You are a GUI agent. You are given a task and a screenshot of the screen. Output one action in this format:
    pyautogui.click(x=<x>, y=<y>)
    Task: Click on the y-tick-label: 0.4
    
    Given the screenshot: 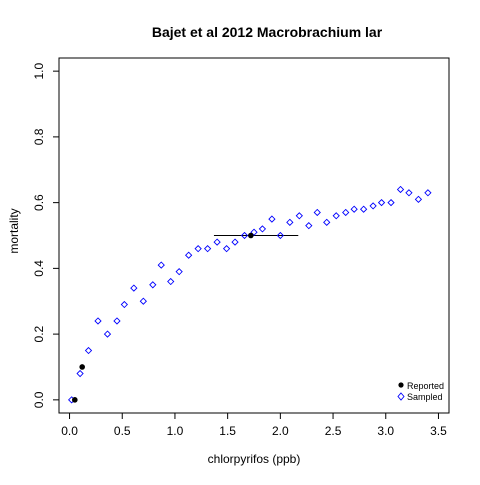 What is the action you would take?
    pyautogui.click(x=39, y=268)
    